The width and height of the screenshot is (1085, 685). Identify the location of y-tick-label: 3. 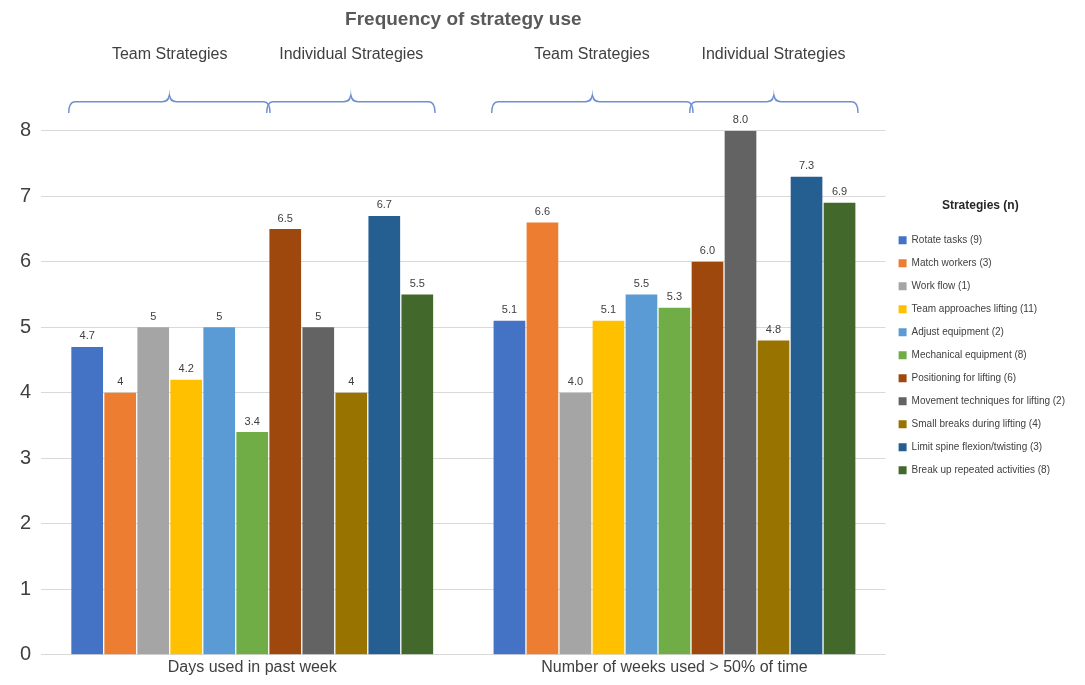
(26, 456).